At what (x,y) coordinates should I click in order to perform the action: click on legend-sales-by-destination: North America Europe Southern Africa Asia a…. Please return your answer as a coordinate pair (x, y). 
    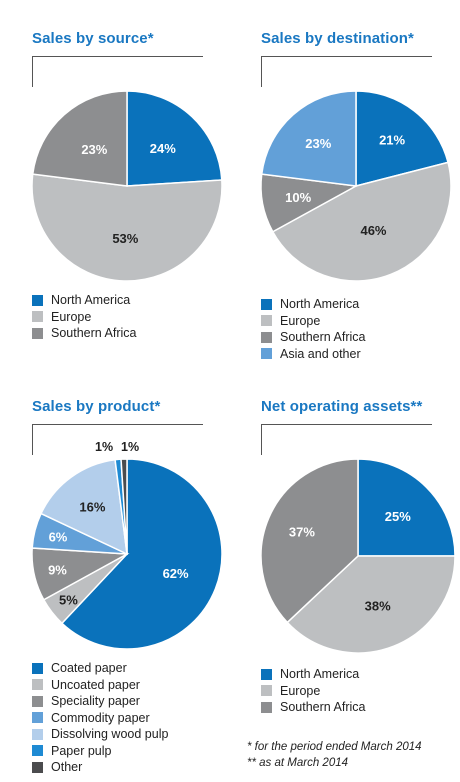
    Looking at the image, I should click on (313, 329).